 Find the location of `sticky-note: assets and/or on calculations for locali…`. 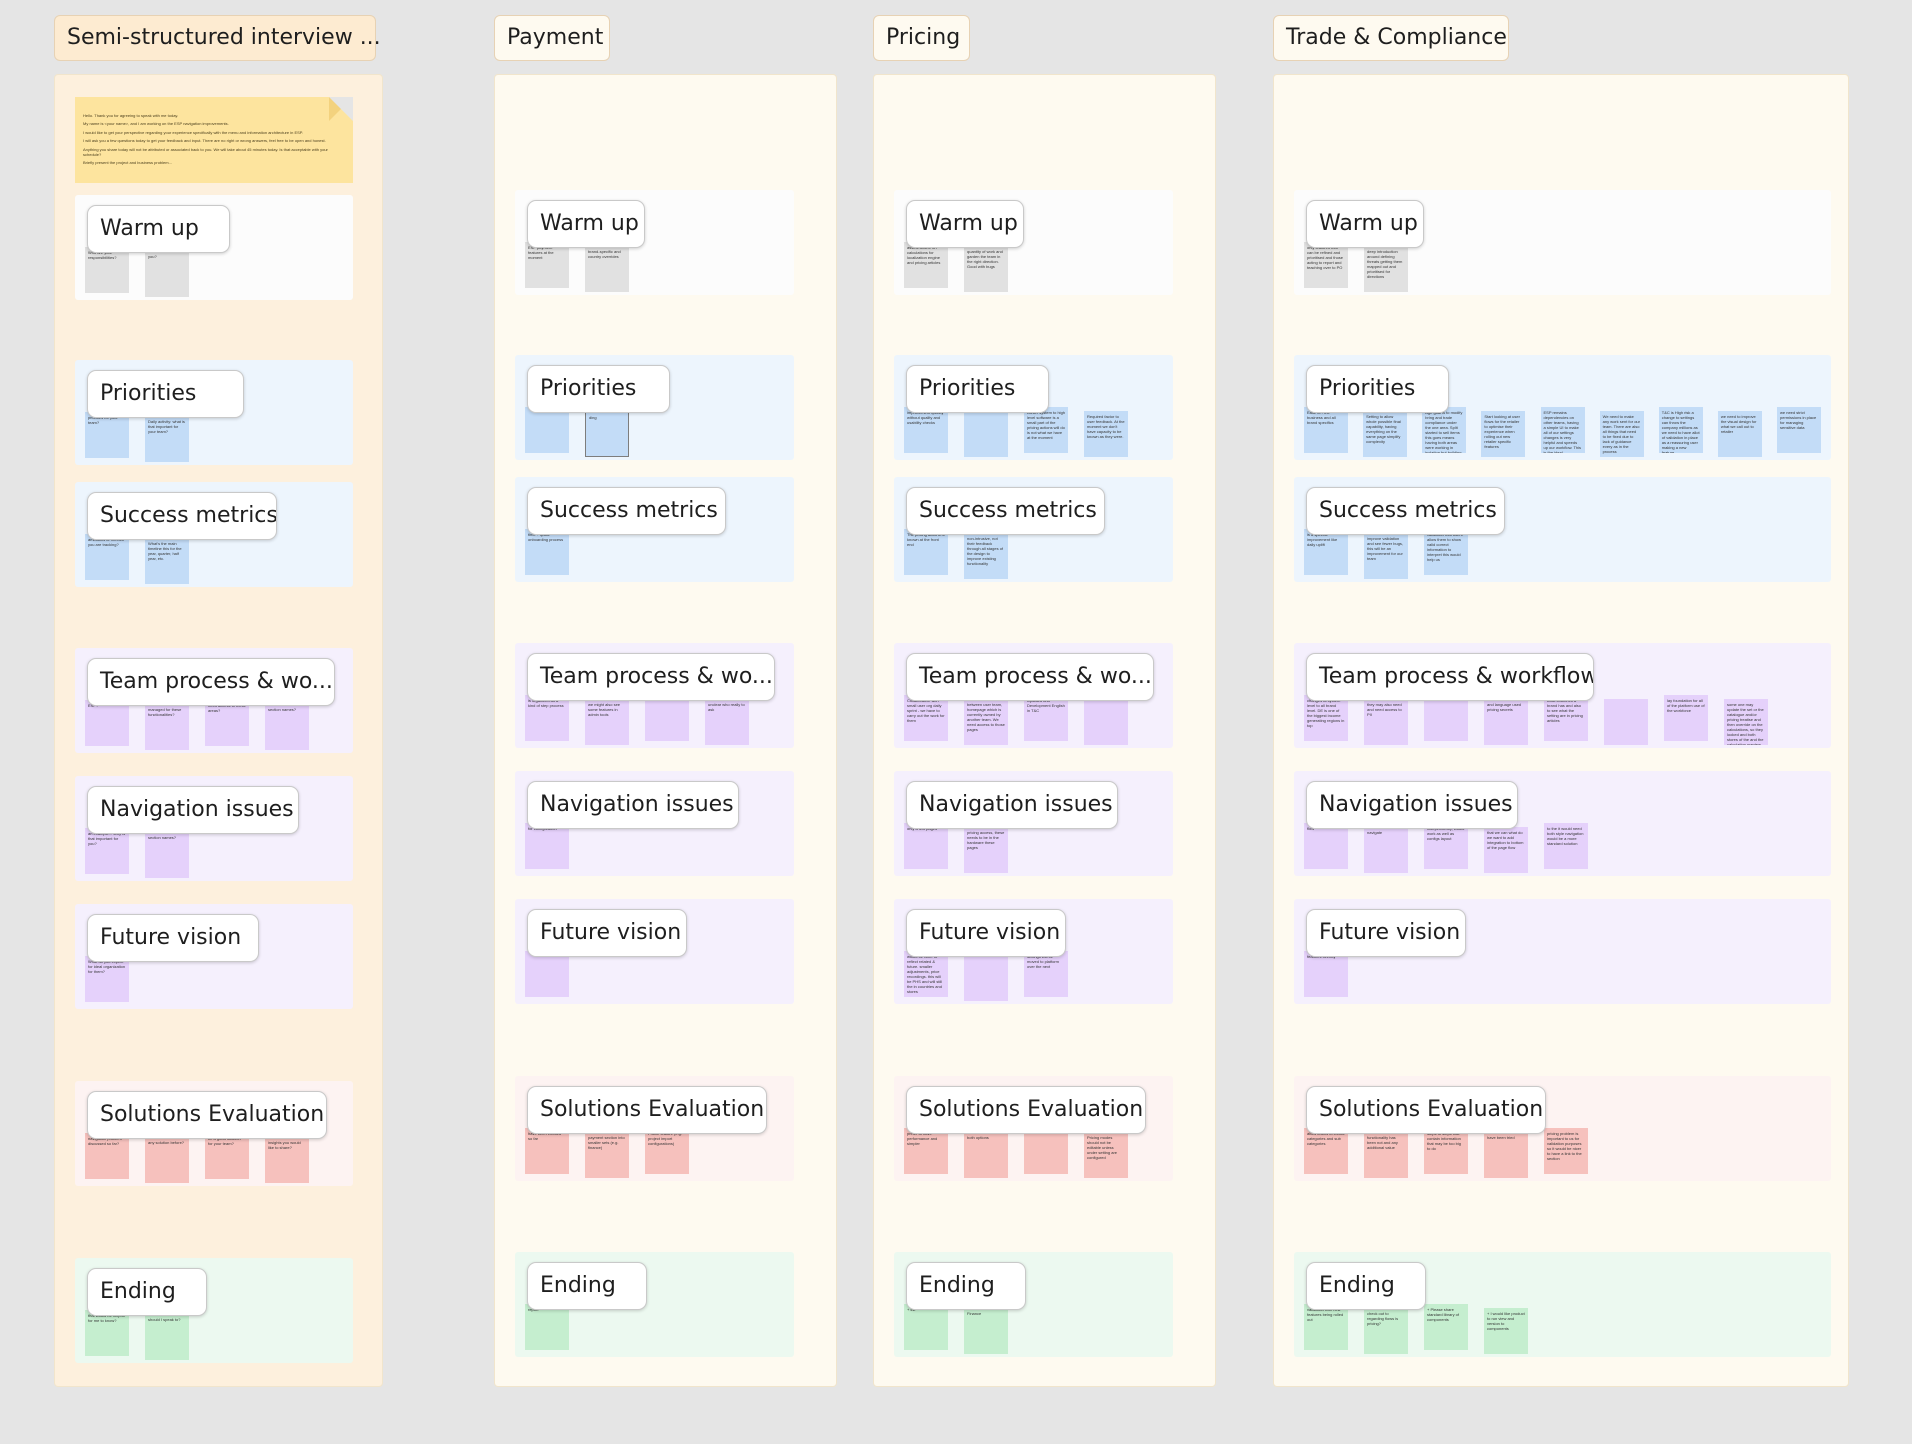

sticky-note: assets and/or on calculations for locali… is located at coordinates (926, 265).